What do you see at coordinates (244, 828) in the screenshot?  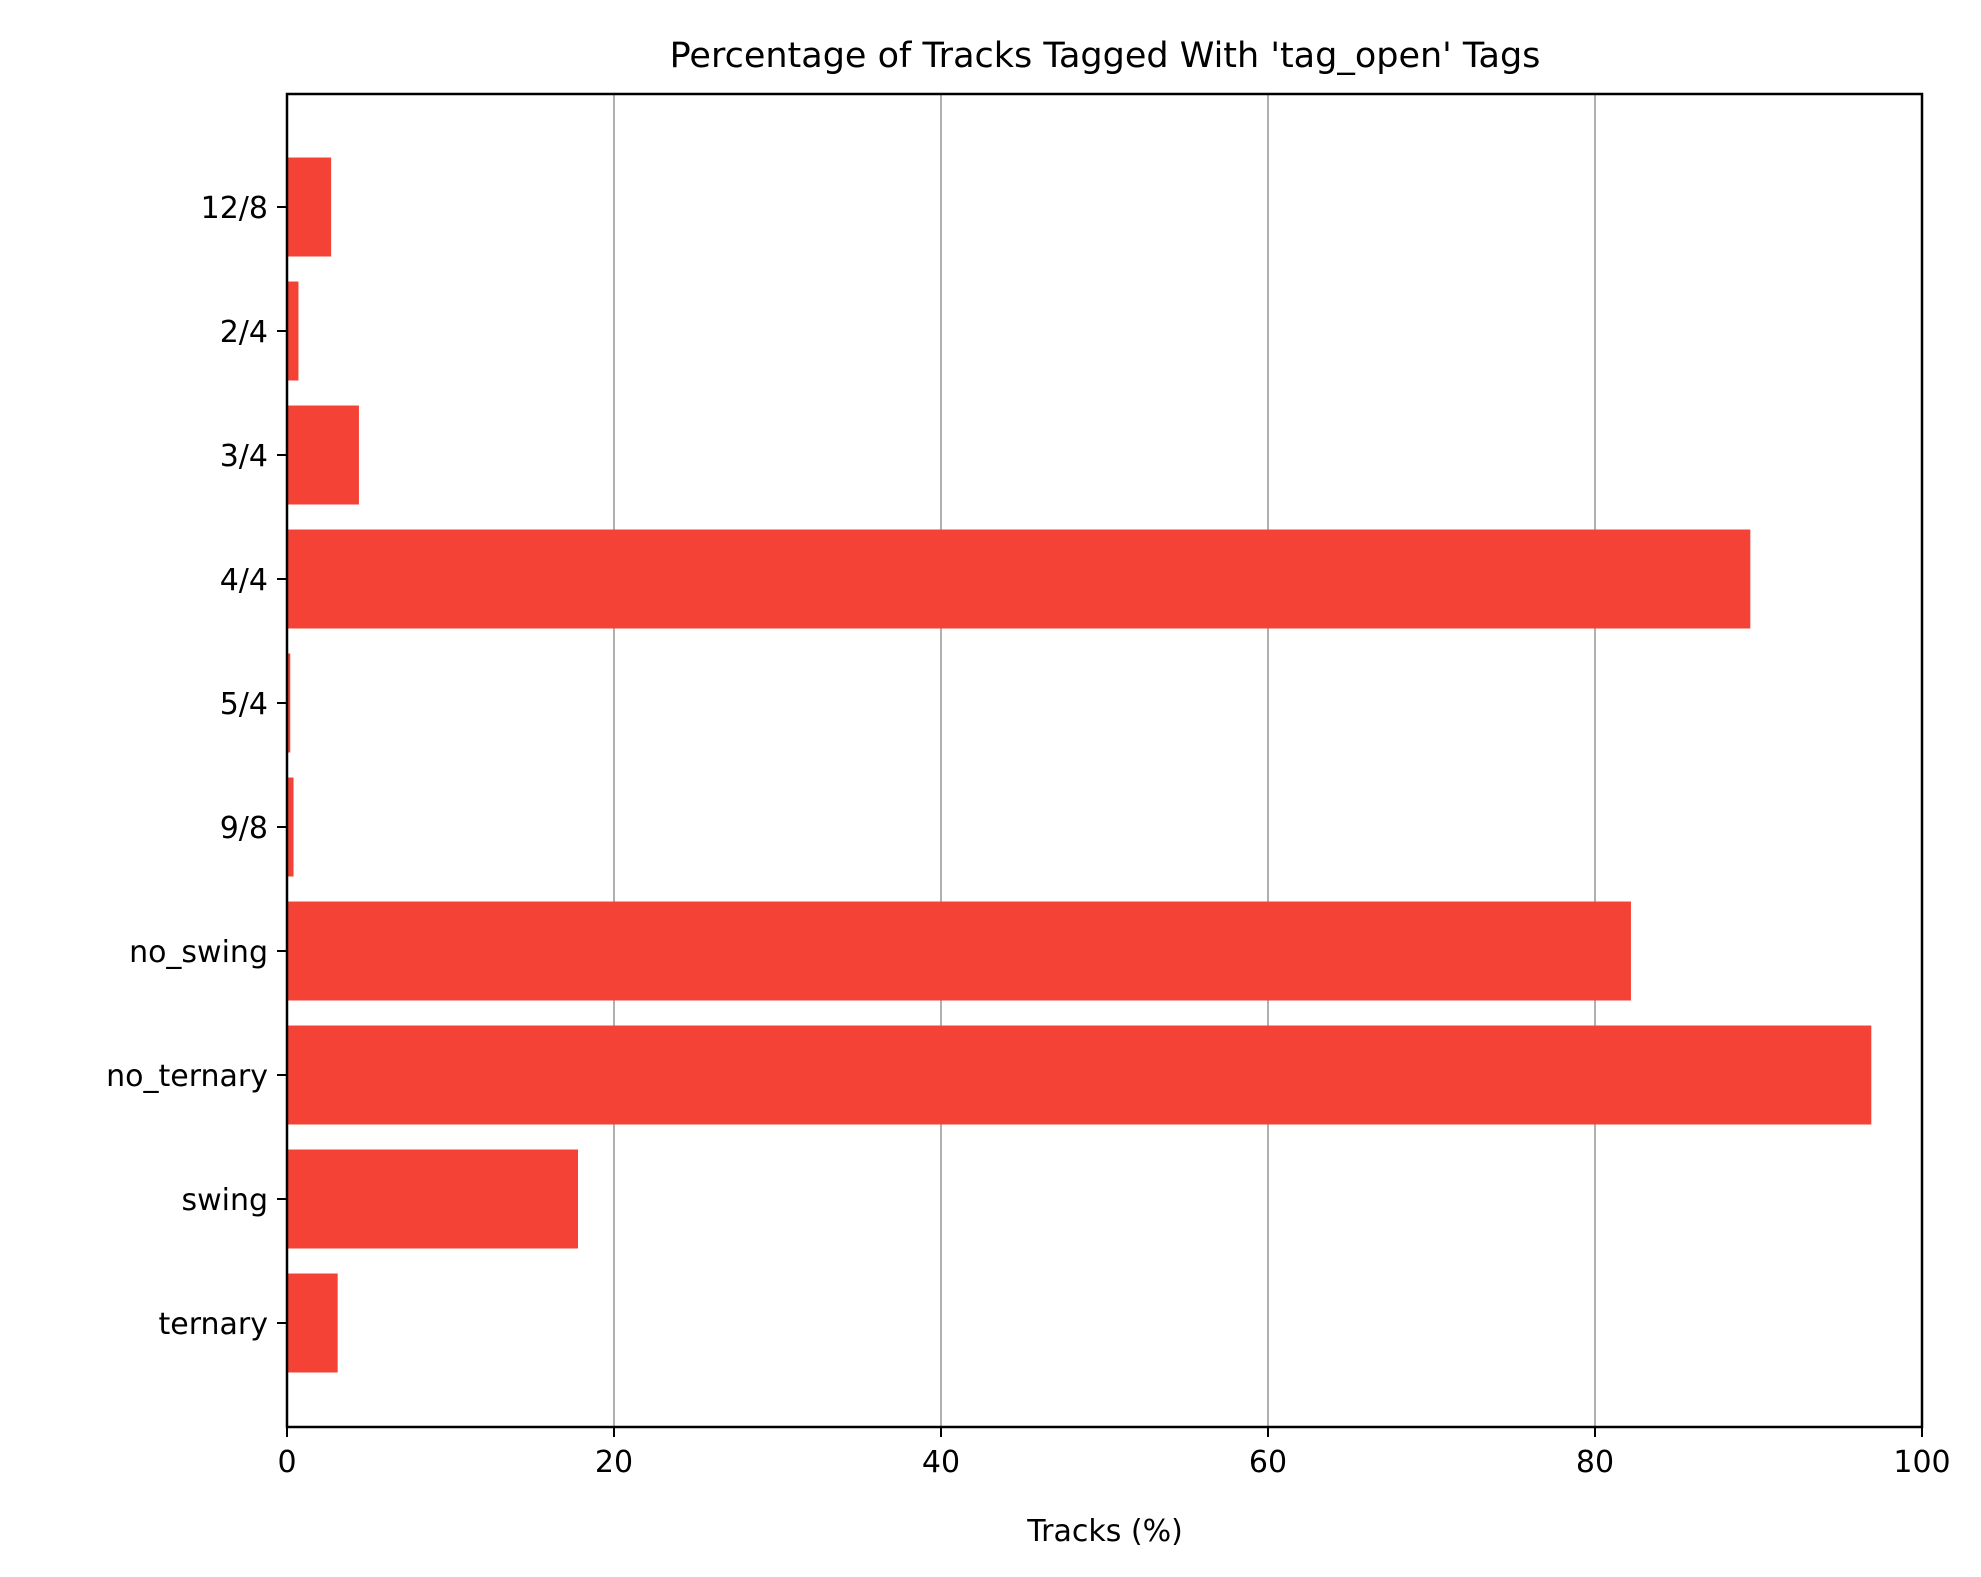 I see `y-tick-label: 9/8` at bounding box center [244, 828].